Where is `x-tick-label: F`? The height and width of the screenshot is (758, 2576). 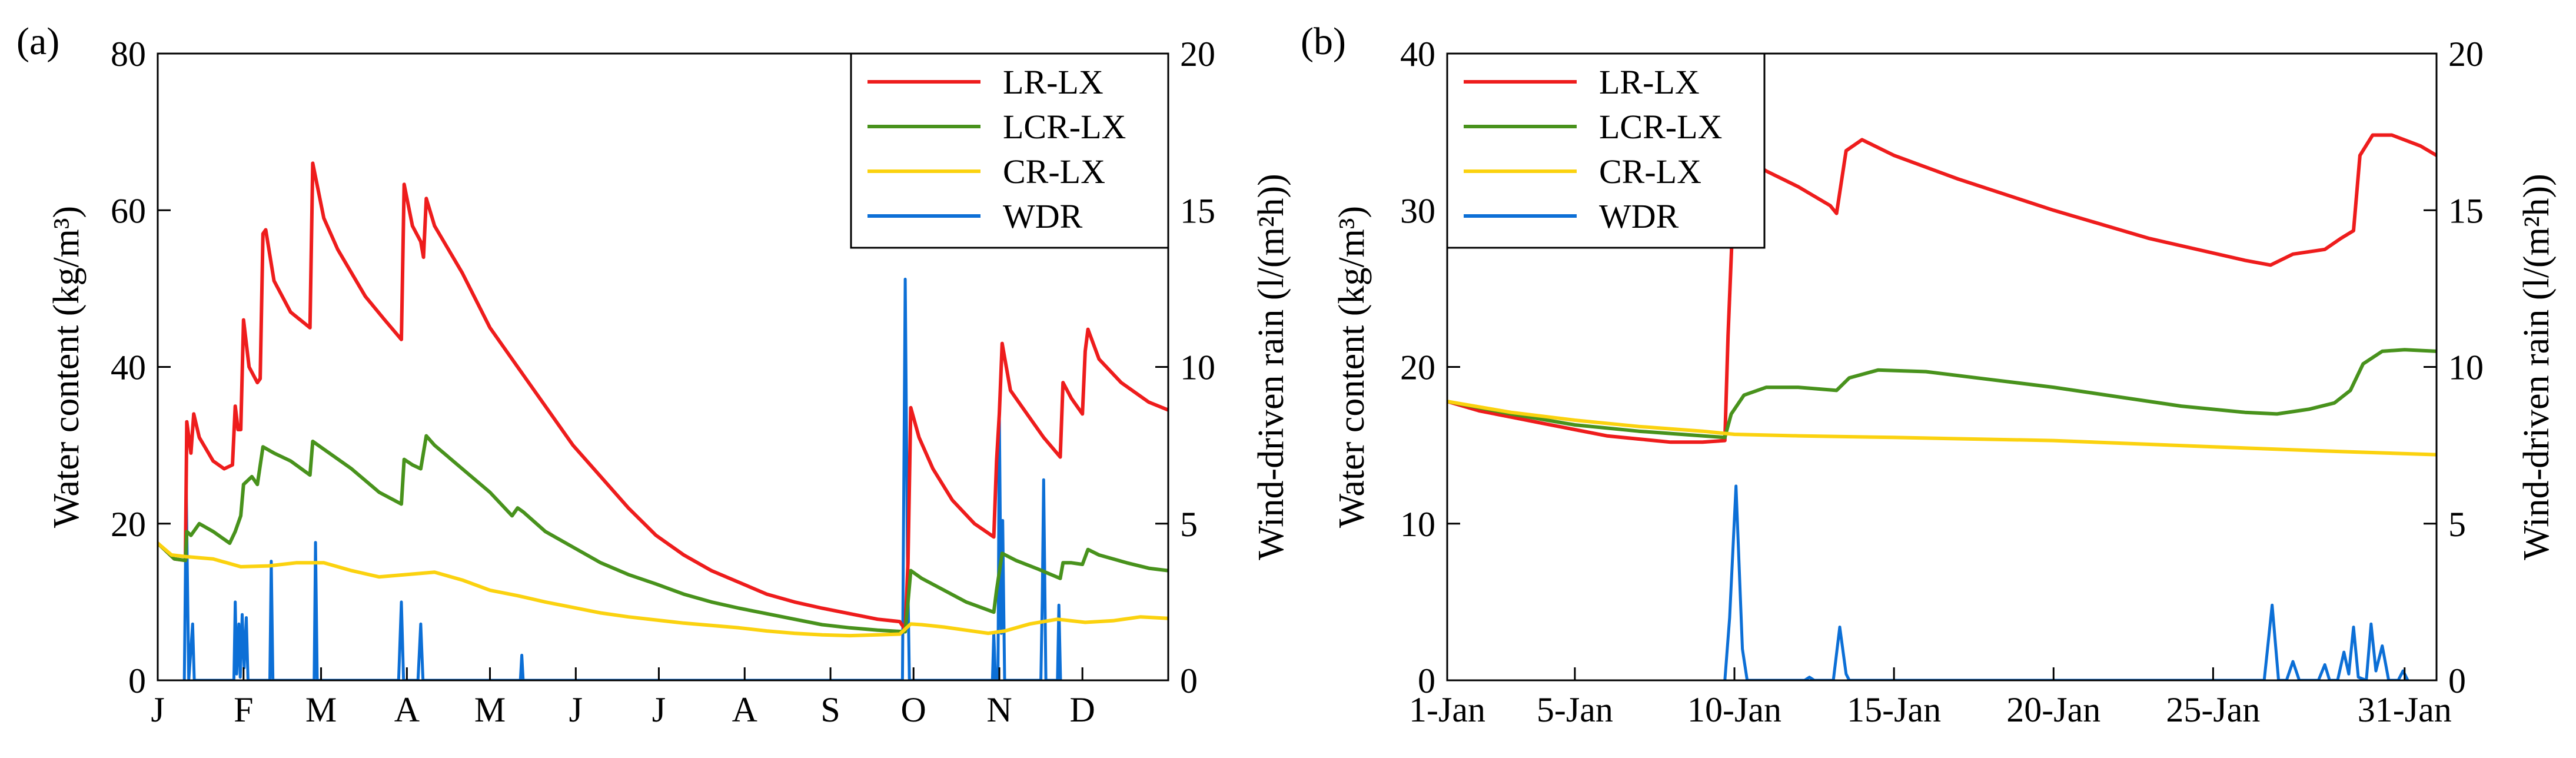
x-tick-label: F is located at coordinates (243, 709).